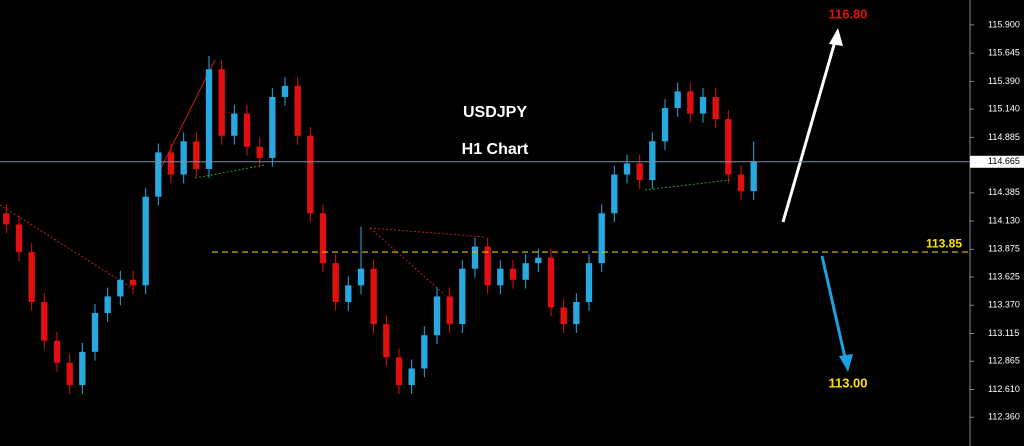 The height and width of the screenshot is (446, 1024). What do you see at coordinates (1004, 276) in the screenshot?
I see `y-tick-label: 113.625` at bounding box center [1004, 276].